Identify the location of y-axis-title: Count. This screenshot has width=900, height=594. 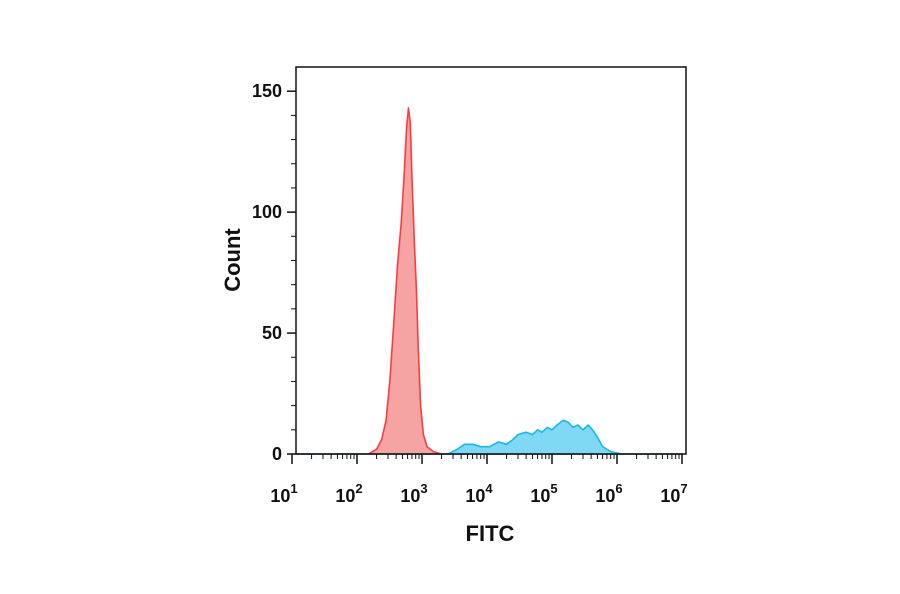
(232, 260).